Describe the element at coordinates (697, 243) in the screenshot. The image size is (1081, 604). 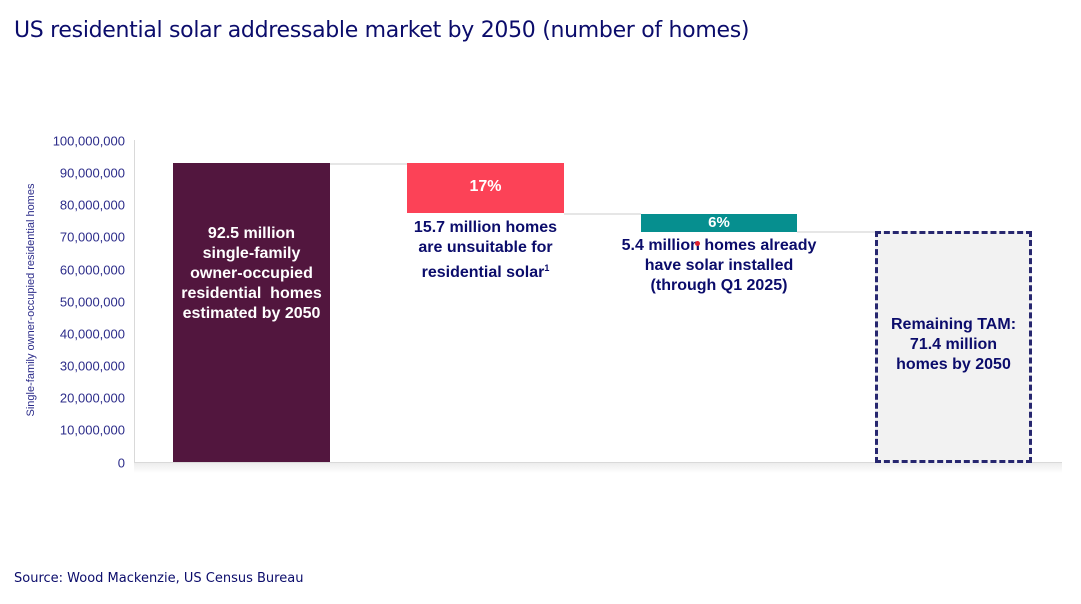
I see `cursor-dot-marker` at that location.